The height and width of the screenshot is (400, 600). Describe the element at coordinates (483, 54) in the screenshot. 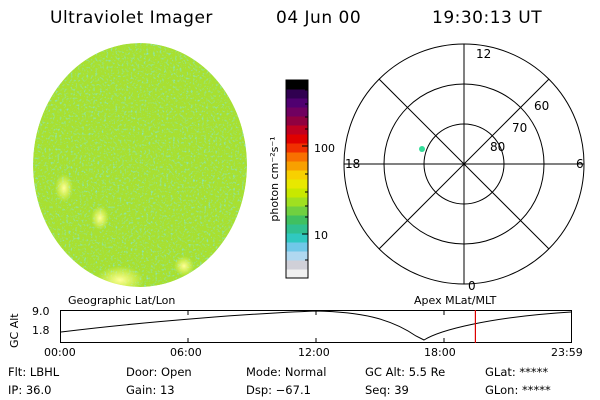

I see `mlt-label-12: 12` at that location.